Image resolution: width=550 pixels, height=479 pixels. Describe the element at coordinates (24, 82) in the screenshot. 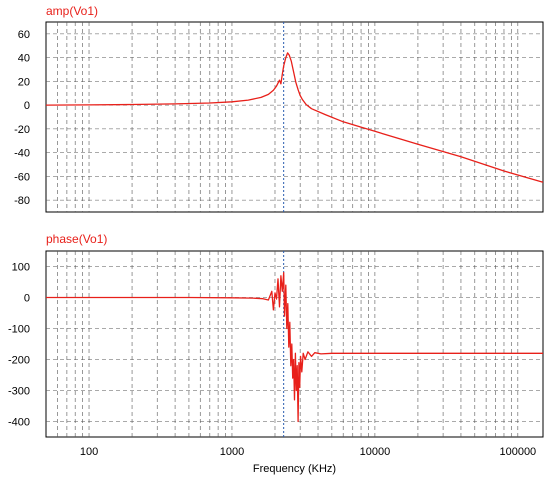

I see `y-tick-label: 20` at that location.